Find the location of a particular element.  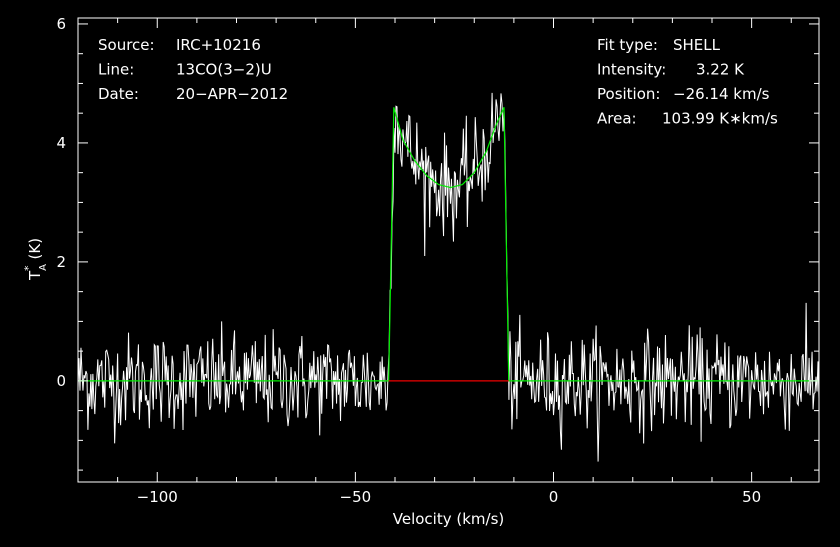

info-key: Line: is located at coordinates (116, 70).